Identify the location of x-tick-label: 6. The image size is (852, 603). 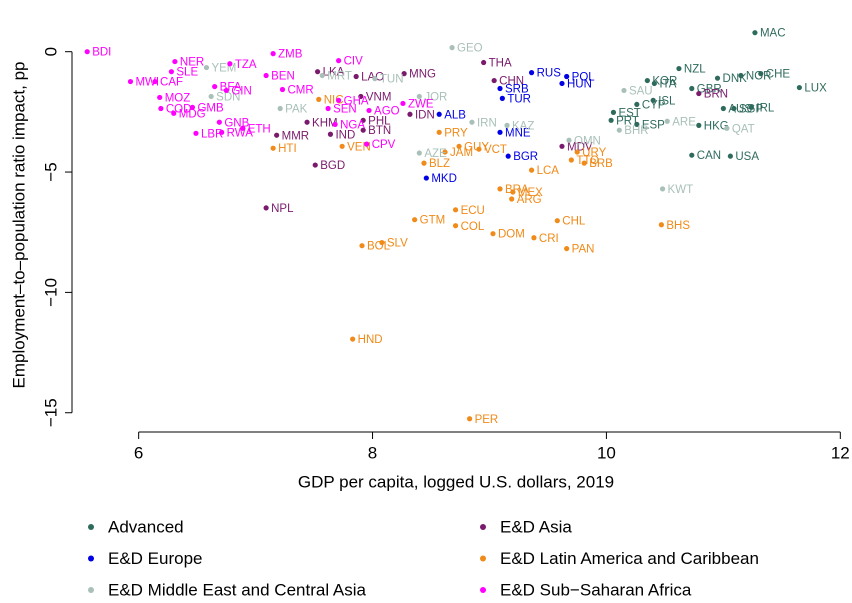
(138, 452).